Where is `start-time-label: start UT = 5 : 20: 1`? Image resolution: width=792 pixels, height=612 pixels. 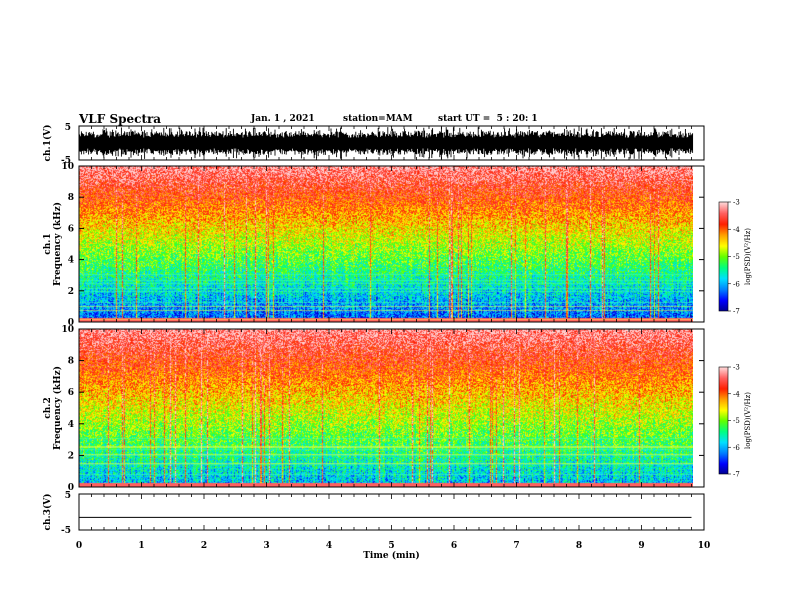
start-time-label: start UT = 5 : 20: 1 is located at coordinates (488, 119).